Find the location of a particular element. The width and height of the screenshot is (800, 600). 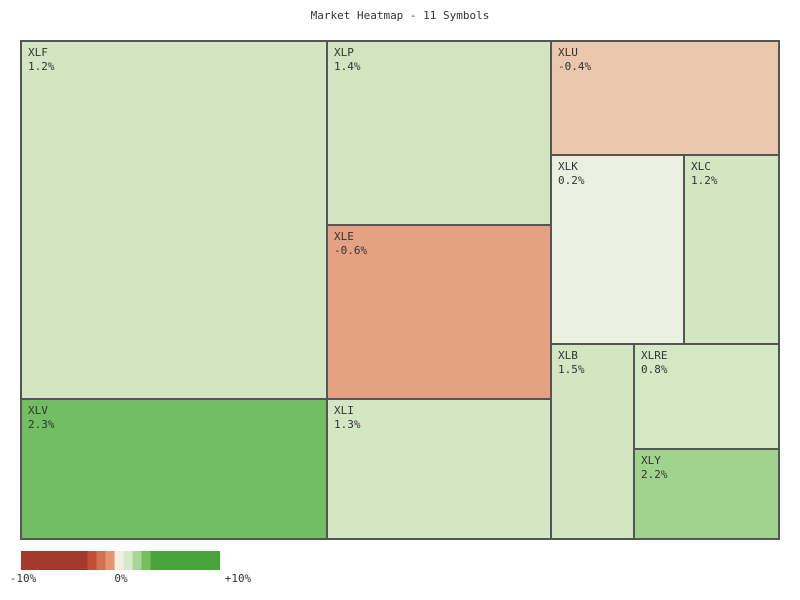

tile-symbol: XLK is located at coordinates (568, 166).